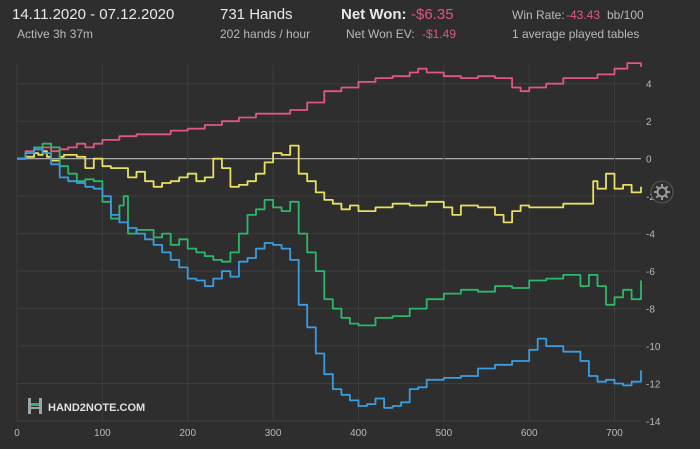  What do you see at coordinates (583, 15) in the screenshot?
I see `win-rate-value: -43.43` at bounding box center [583, 15].